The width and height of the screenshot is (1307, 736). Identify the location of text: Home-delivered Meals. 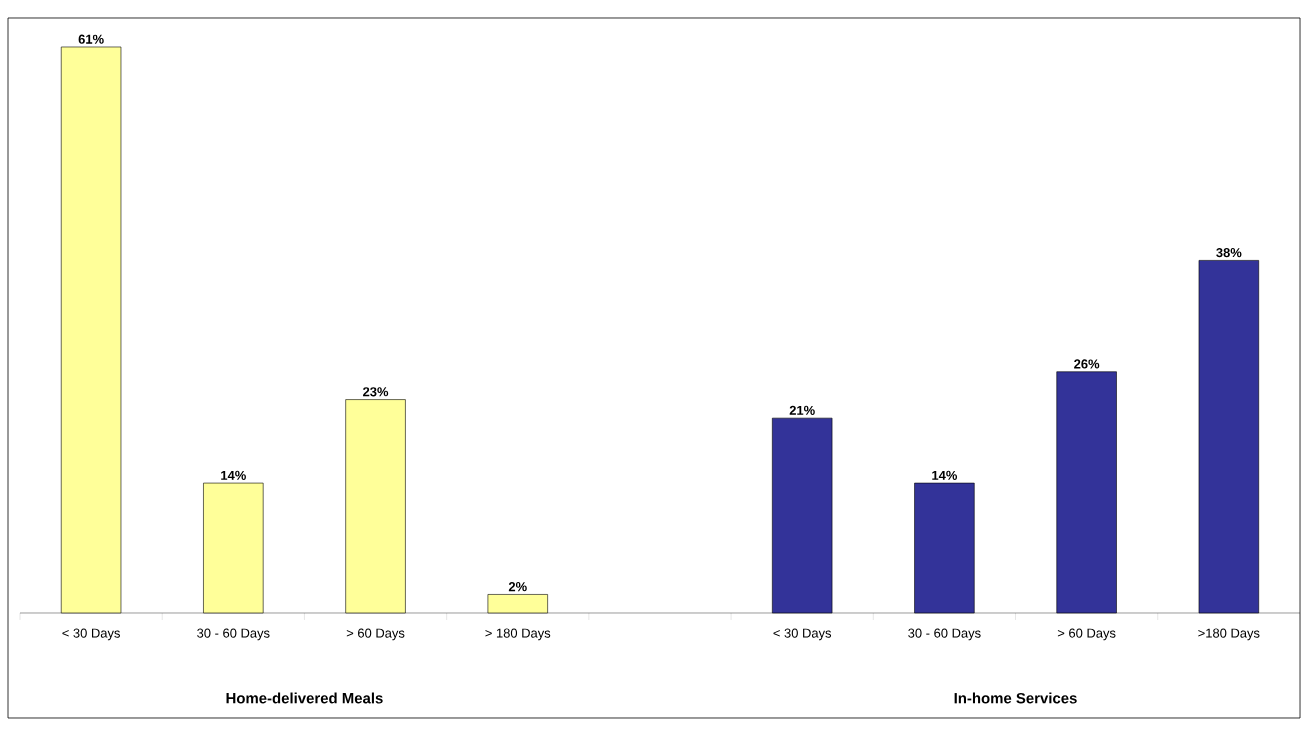
(304, 698).